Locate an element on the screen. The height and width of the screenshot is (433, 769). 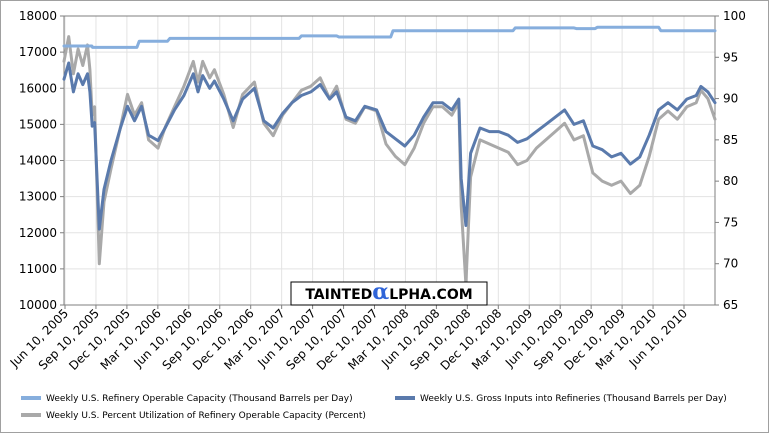
right-tick-label: 80 is located at coordinates (730, 181).